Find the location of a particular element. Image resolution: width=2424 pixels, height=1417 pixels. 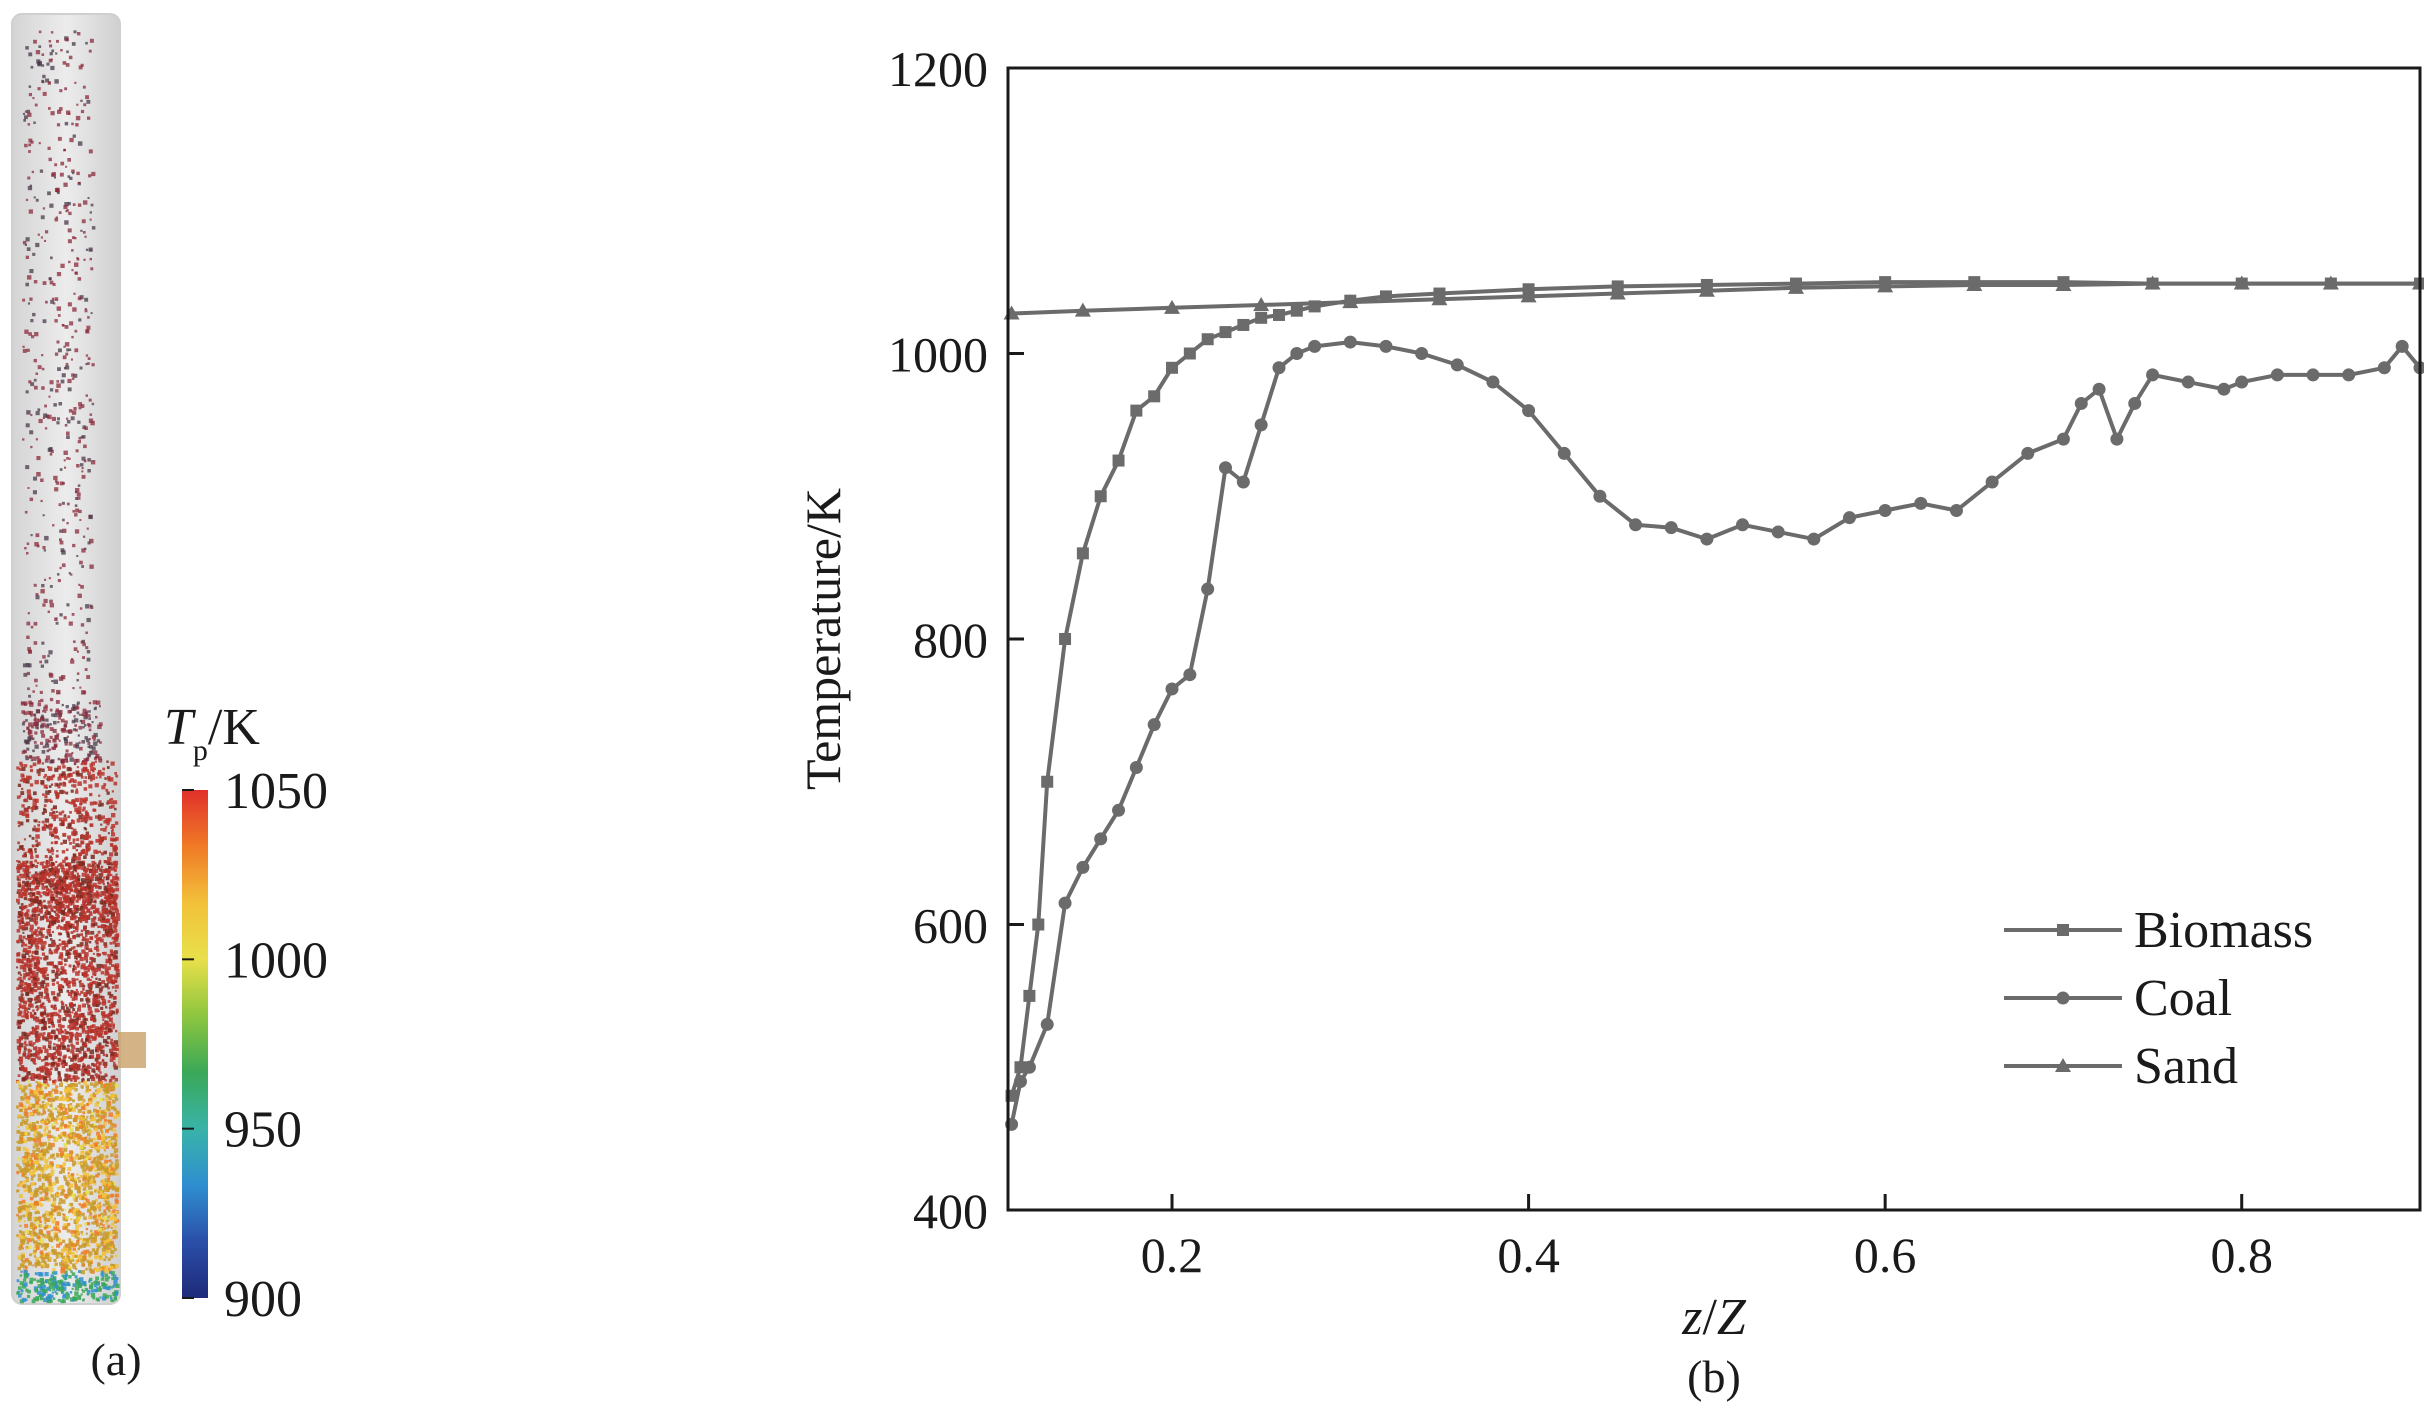

legend-label-biomass: Biomass is located at coordinates (2223, 930).